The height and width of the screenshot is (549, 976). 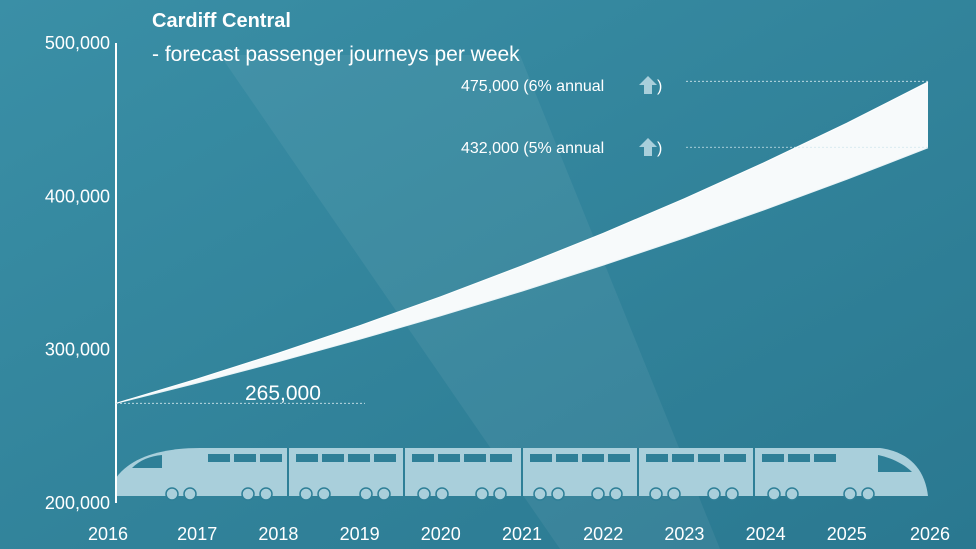 I want to click on x-tick-label: 2023, so click(x=684, y=534).